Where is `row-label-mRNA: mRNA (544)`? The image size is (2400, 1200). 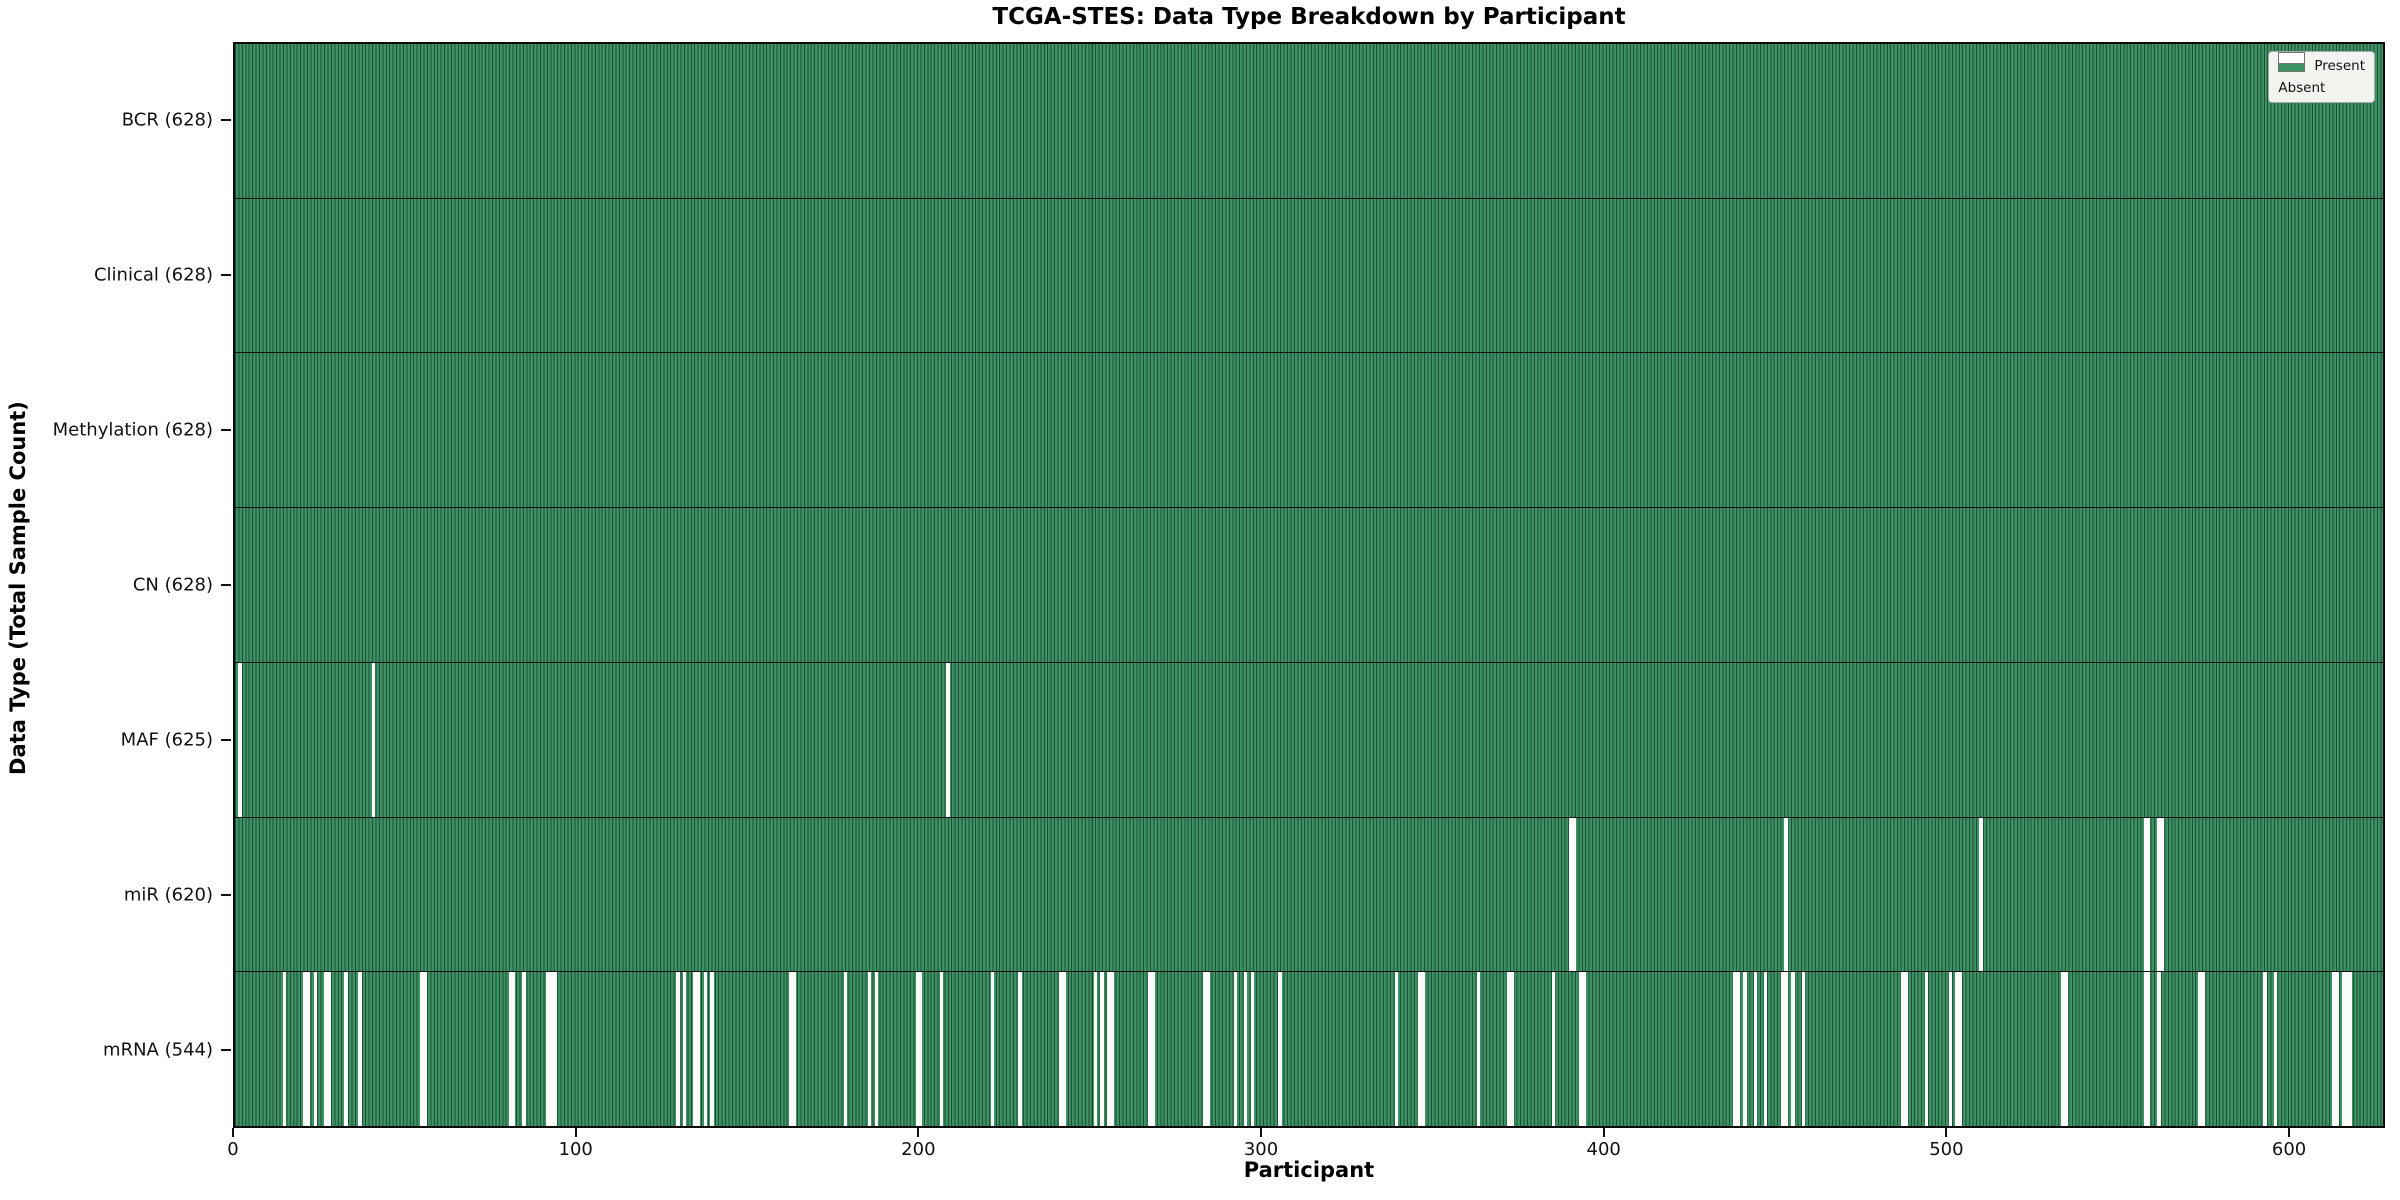 row-label-mRNA: mRNA (544) is located at coordinates (158, 1050).